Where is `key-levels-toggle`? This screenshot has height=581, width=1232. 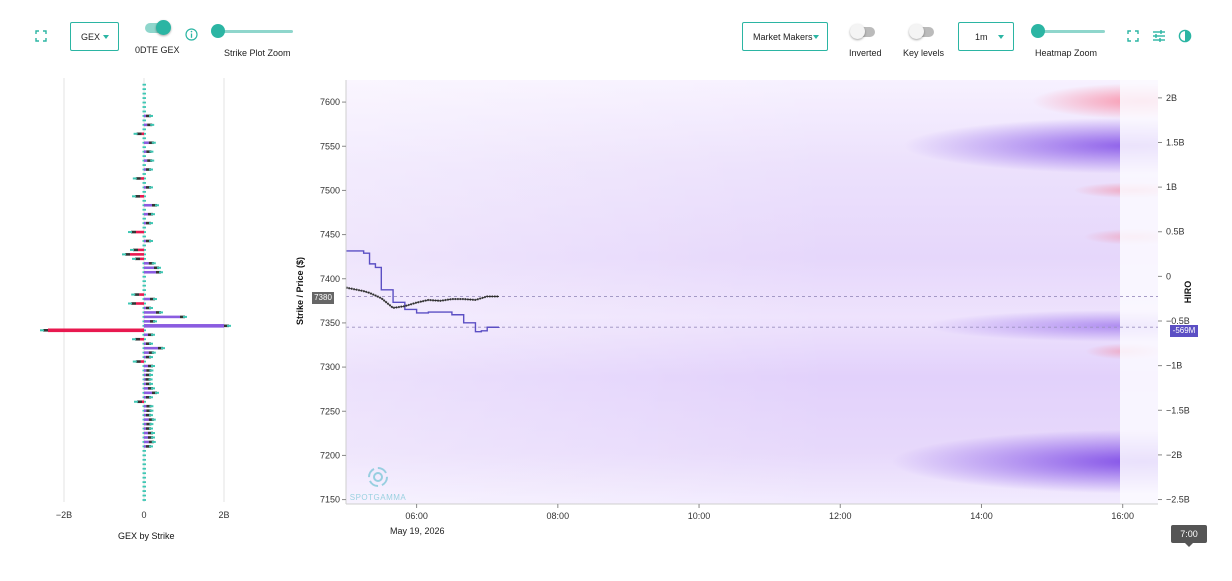 key-levels-toggle is located at coordinates (921, 31).